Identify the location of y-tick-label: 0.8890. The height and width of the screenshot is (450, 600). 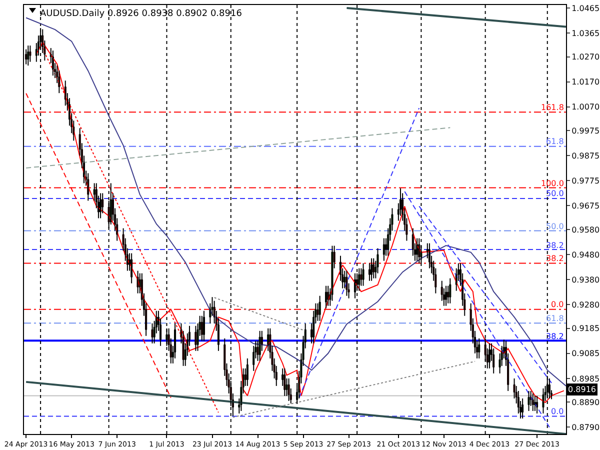
(586, 403).